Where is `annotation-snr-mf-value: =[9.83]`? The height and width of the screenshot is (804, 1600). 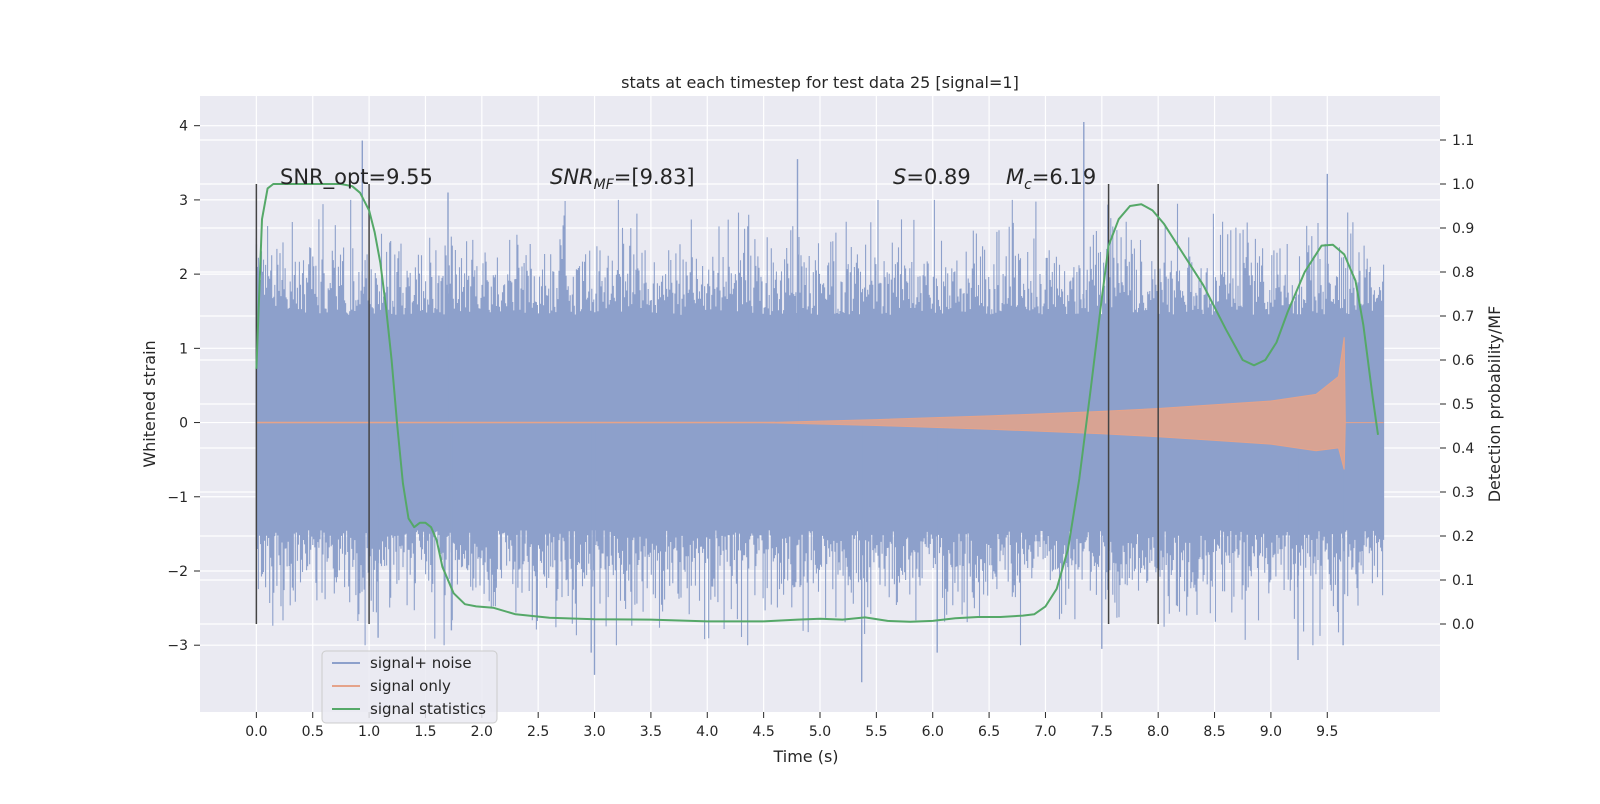 annotation-snr-mf-value: =[9.83] is located at coordinates (654, 177).